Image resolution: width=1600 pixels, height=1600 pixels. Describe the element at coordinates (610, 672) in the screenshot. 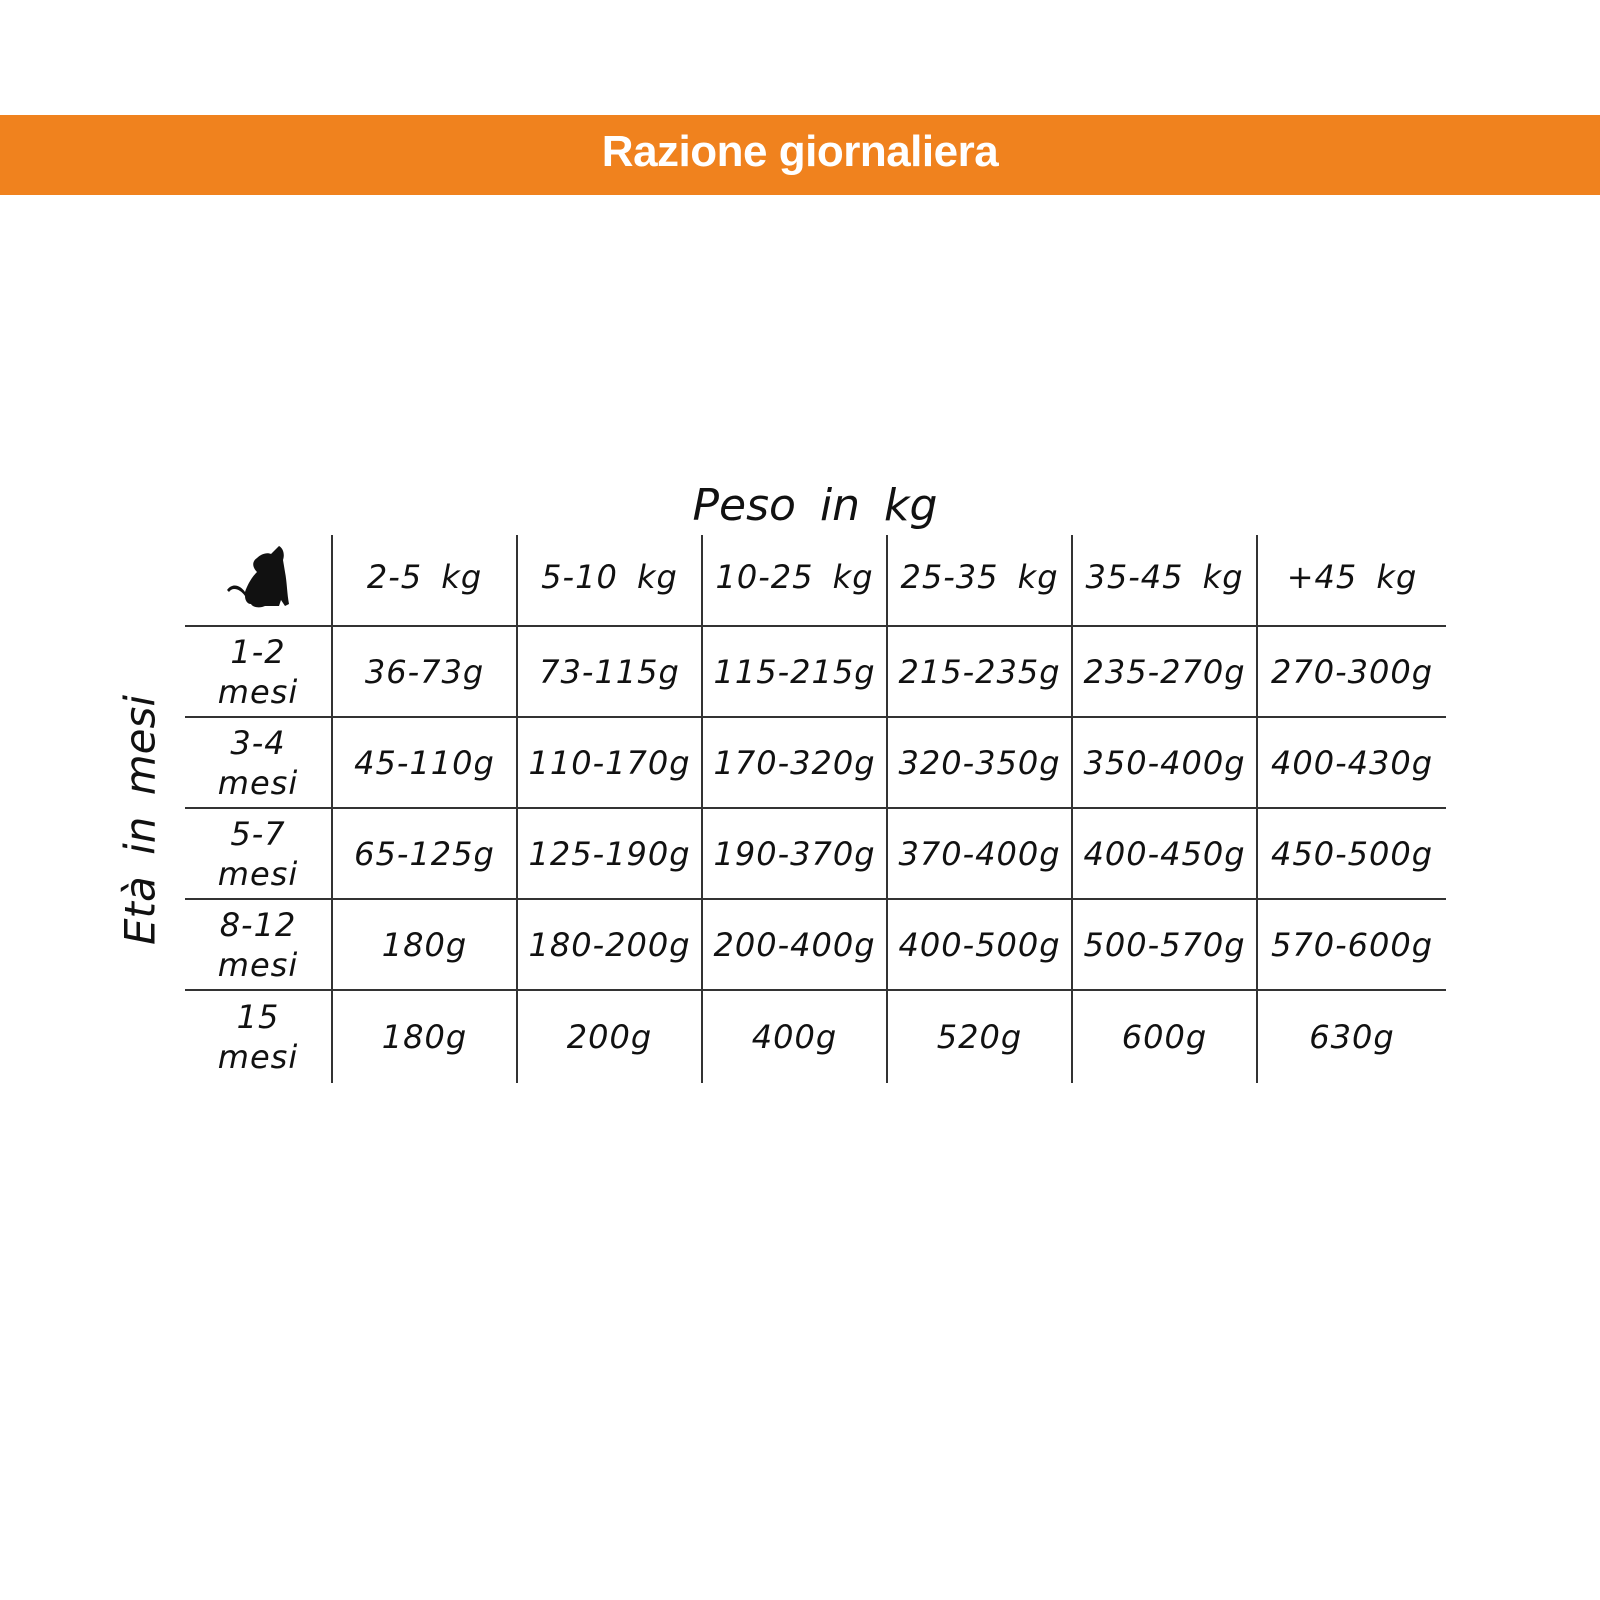

I see `ration-cell: 73-115g` at that location.